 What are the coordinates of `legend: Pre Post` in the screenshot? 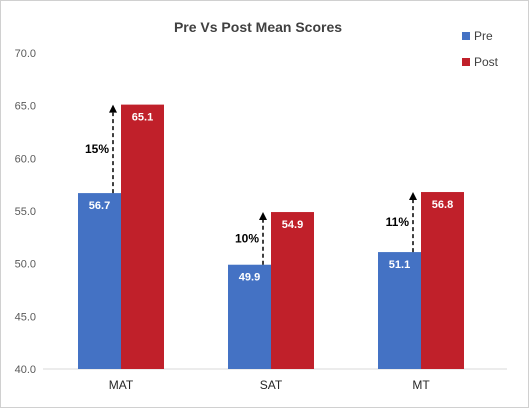 It's located at (480, 49).